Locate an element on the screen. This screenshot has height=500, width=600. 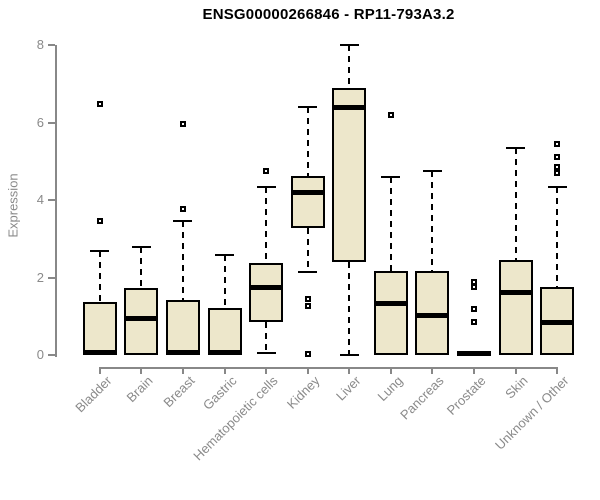
y-axis-tick-label: 8 is located at coordinates (40, 45).